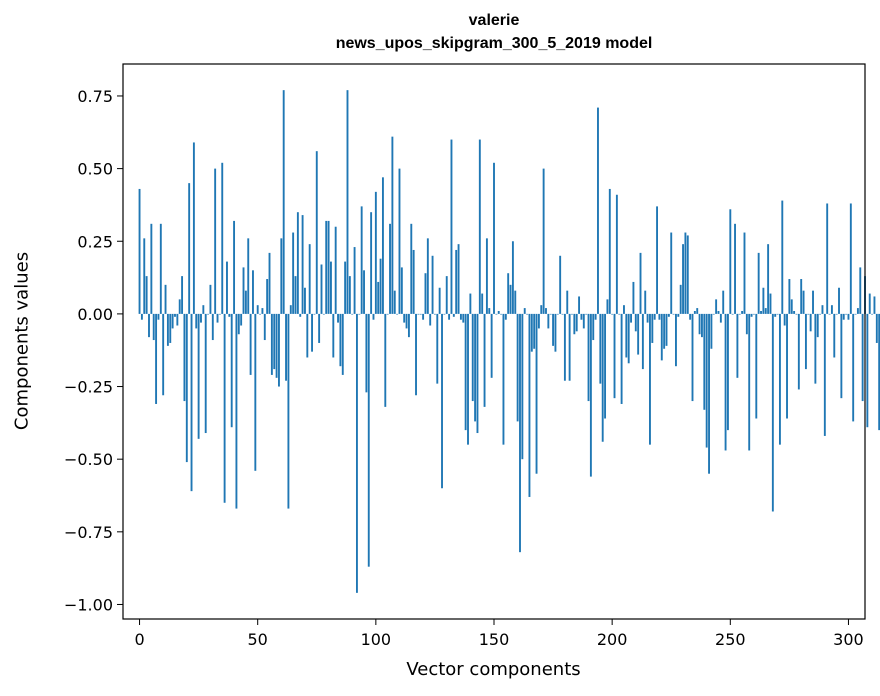 This screenshot has width=880, height=696. Describe the element at coordinates (88, 459) in the screenshot. I see `y-tick-label: −0.50` at that location.